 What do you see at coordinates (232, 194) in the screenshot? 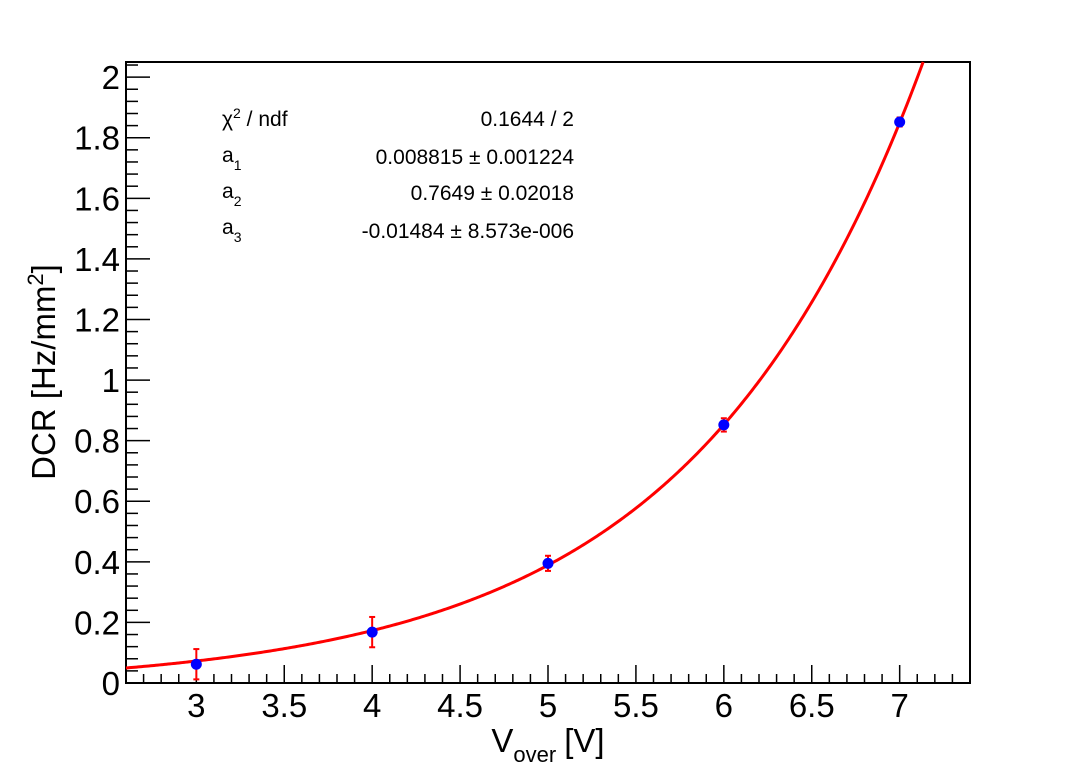
I see `stats-label-a2: a2` at bounding box center [232, 194].